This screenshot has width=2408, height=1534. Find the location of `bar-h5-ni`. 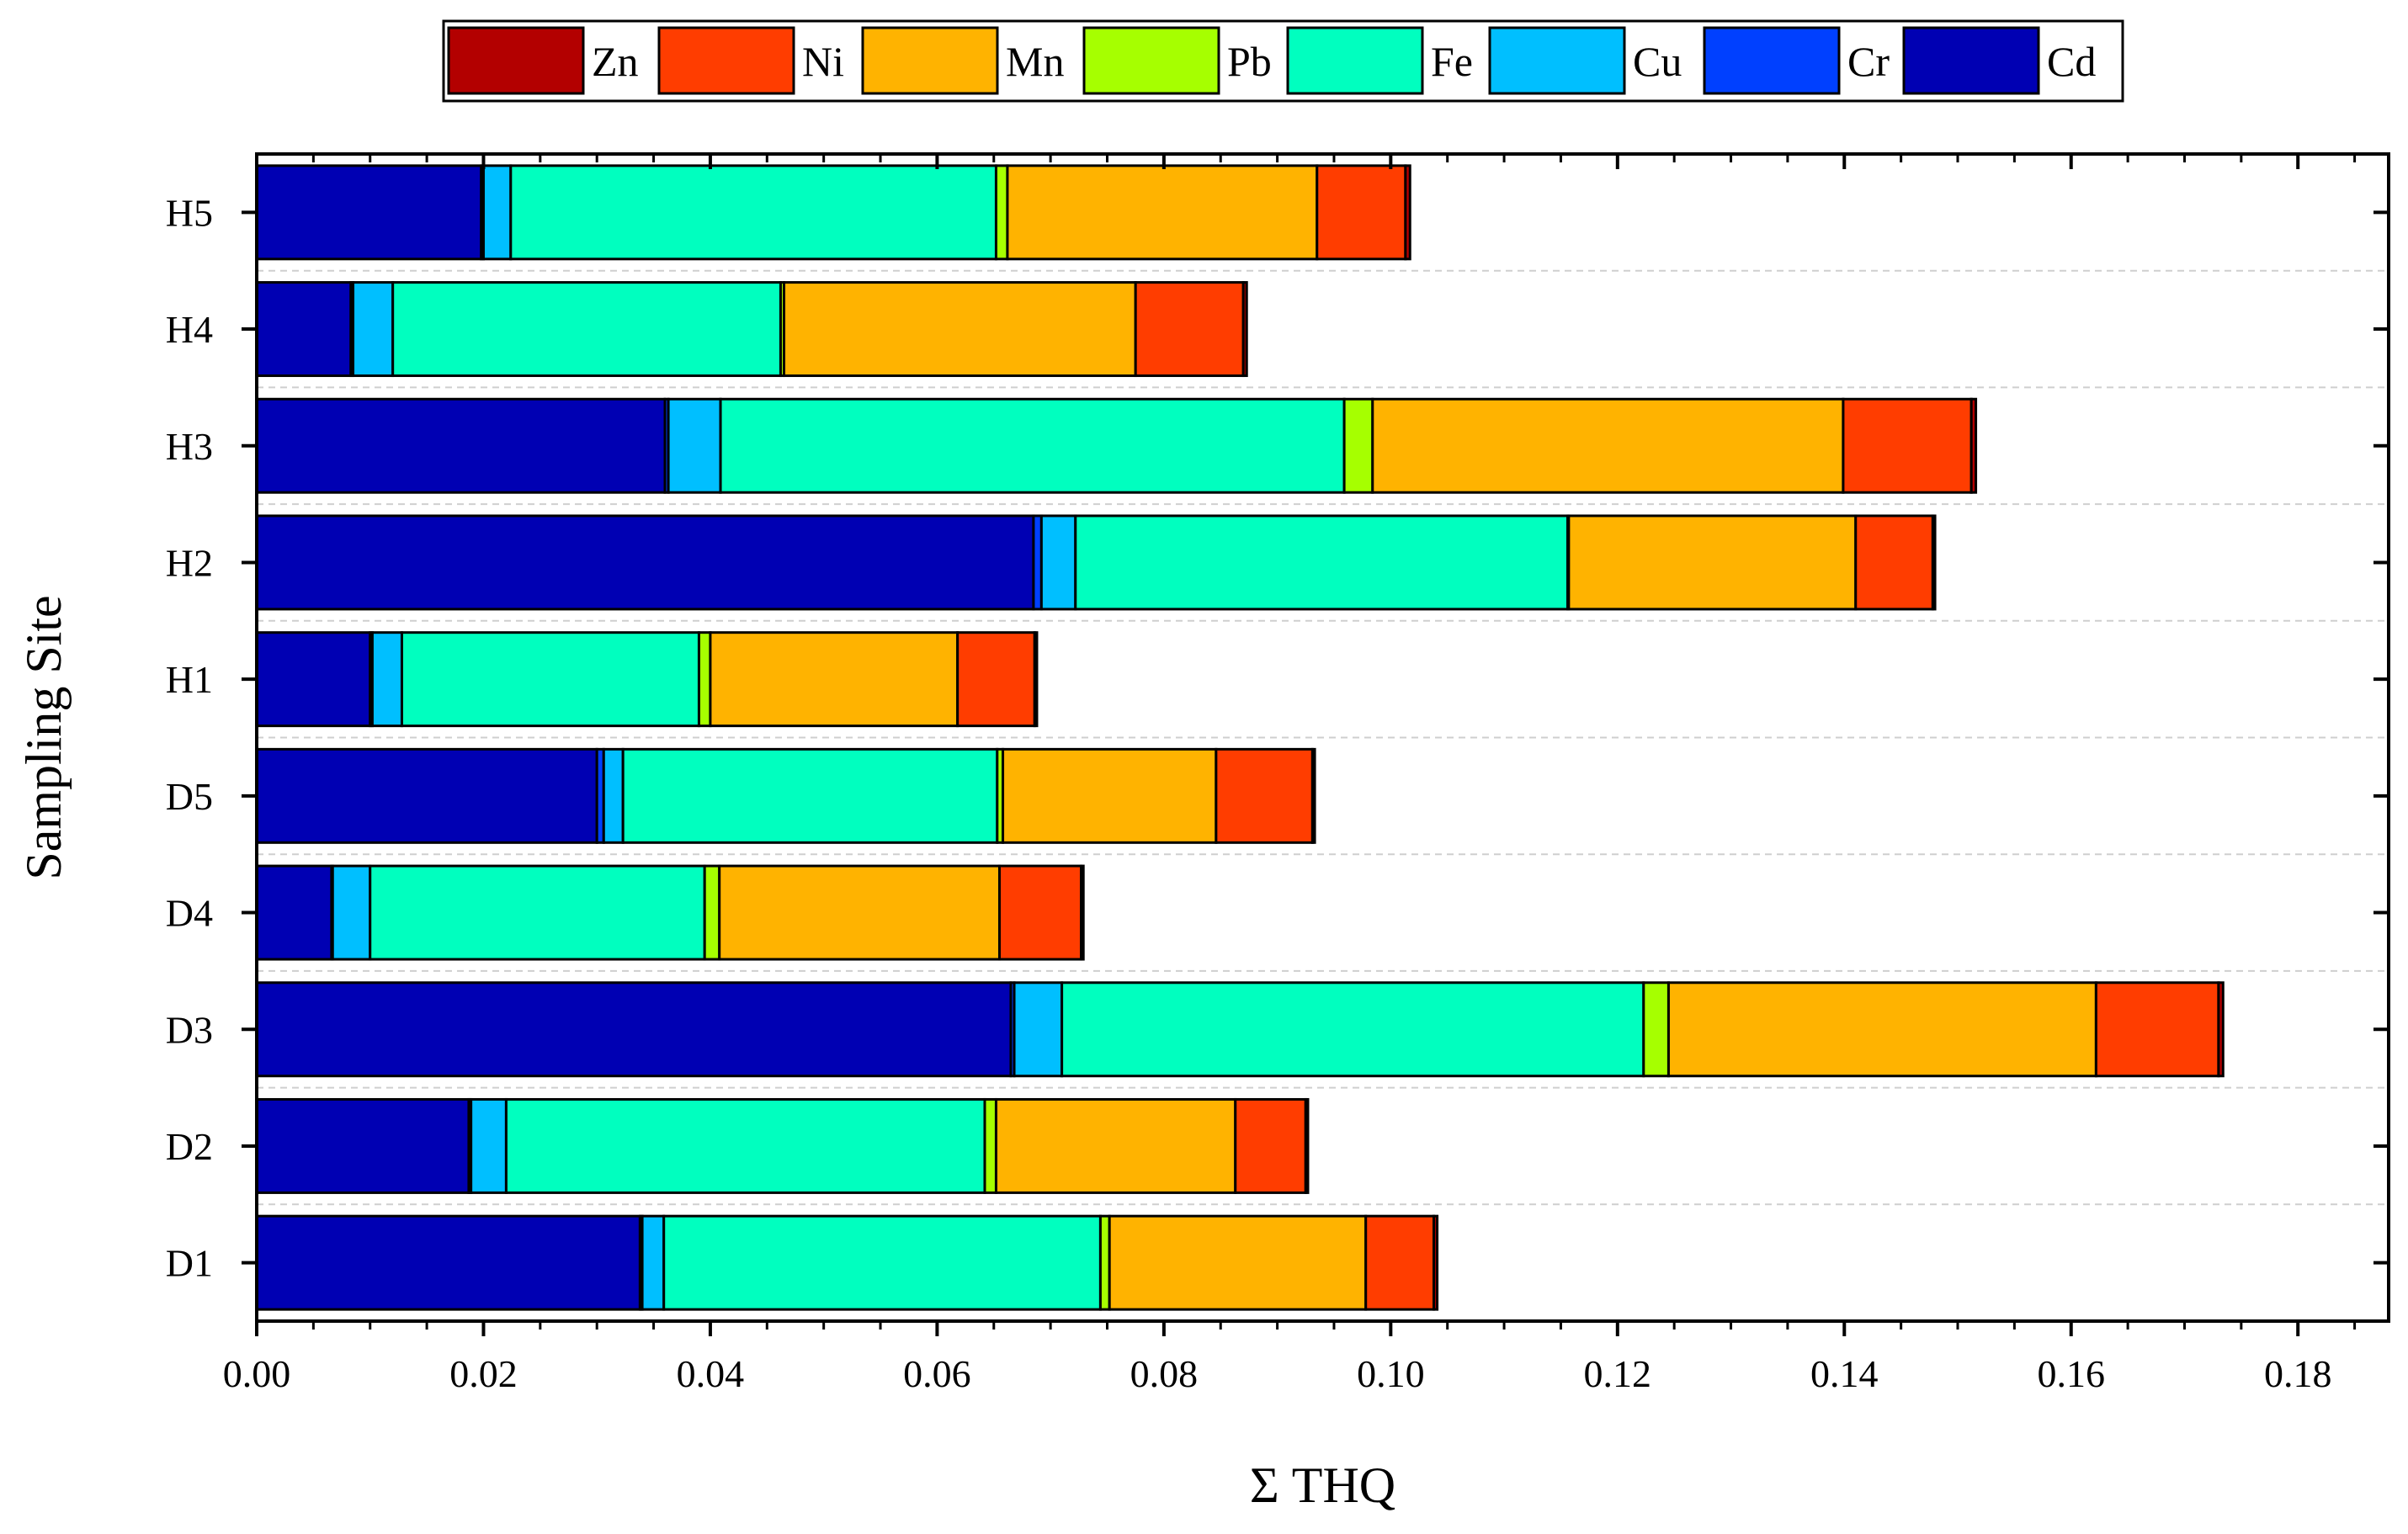

bar-h5-ni is located at coordinates (1361, 212).